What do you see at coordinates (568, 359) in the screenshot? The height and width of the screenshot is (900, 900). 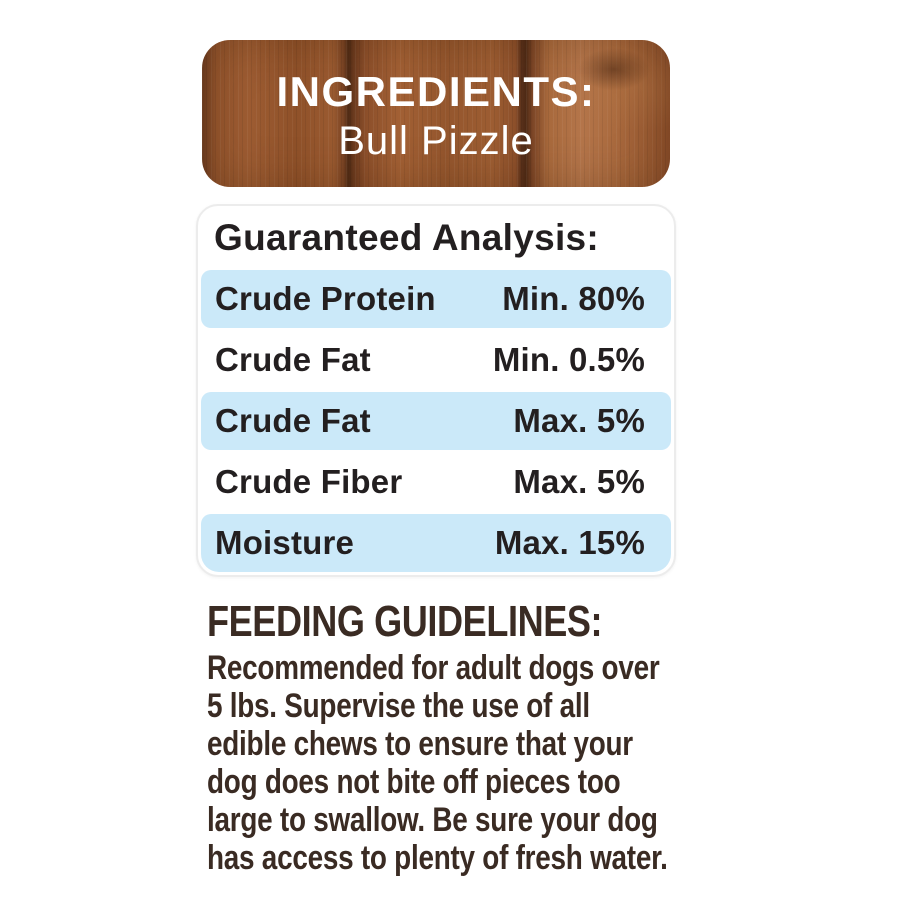 I see `nutrient-value: Min. 0.5%` at bounding box center [568, 359].